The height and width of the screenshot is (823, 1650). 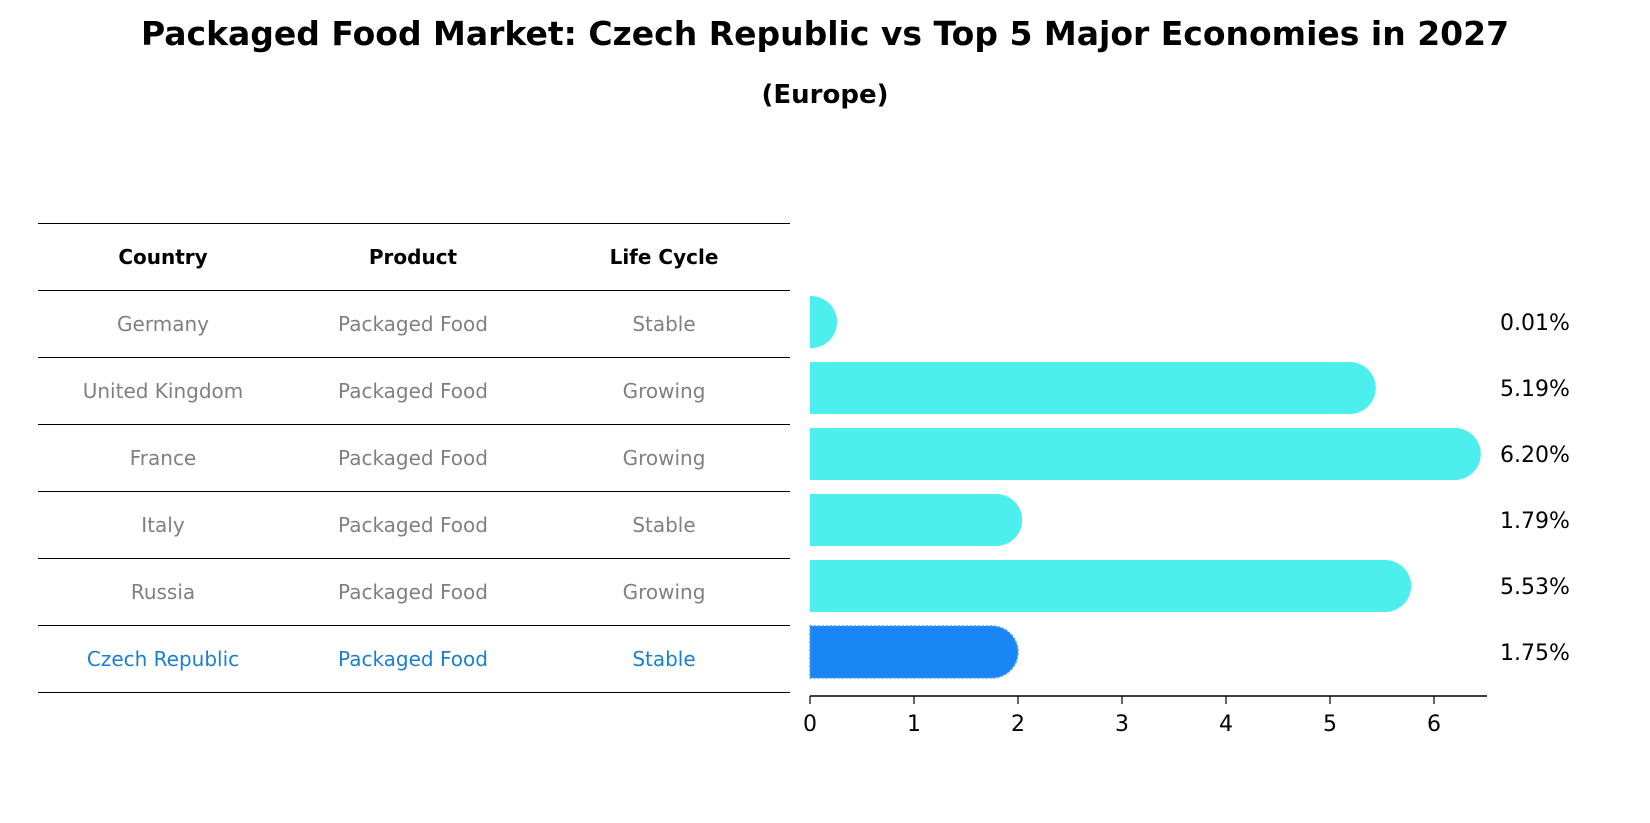 I want to click on bar-france, so click(x=1145, y=454).